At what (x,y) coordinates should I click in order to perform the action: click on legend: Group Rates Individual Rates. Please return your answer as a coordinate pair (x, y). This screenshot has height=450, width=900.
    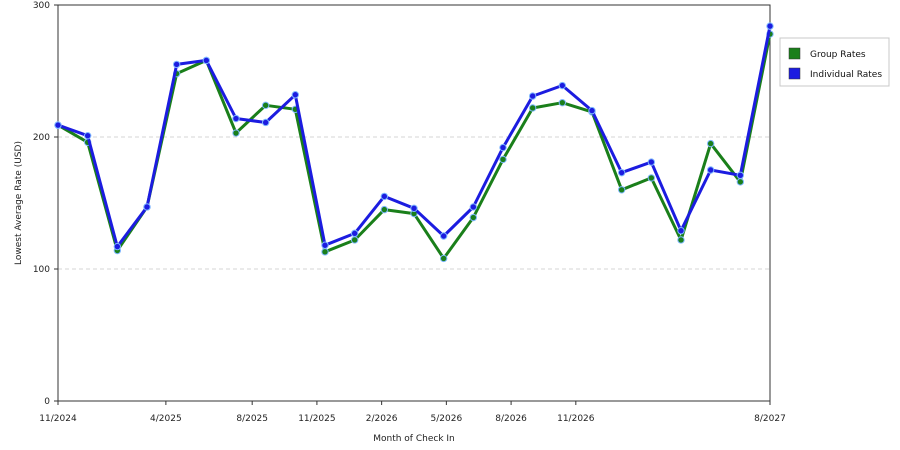
    Looking at the image, I should click on (834, 62).